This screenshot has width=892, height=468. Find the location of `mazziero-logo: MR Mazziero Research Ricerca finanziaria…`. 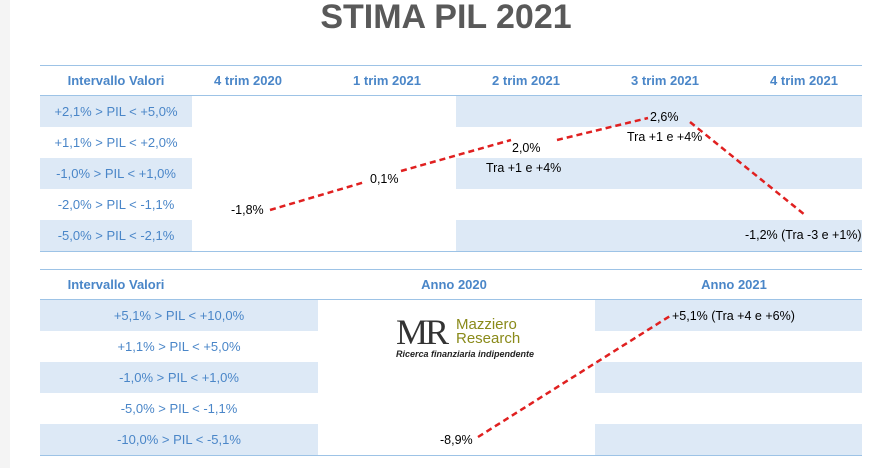

mazziero-logo: MR Mazziero Research Ricerca finanziaria… is located at coordinates (471, 335).